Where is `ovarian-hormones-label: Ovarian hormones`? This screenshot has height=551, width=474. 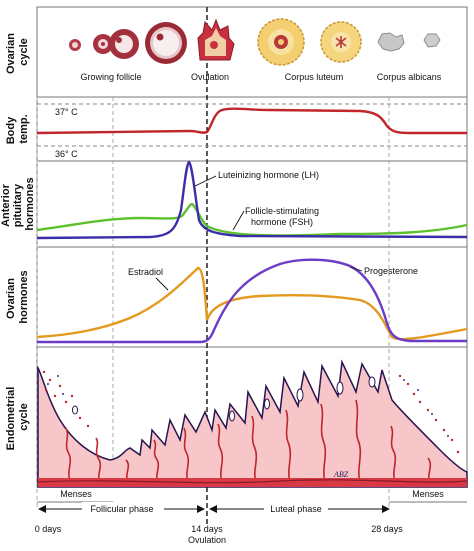 ovarian-hormones-label: Ovarian hormones is located at coordinates (17, 296).